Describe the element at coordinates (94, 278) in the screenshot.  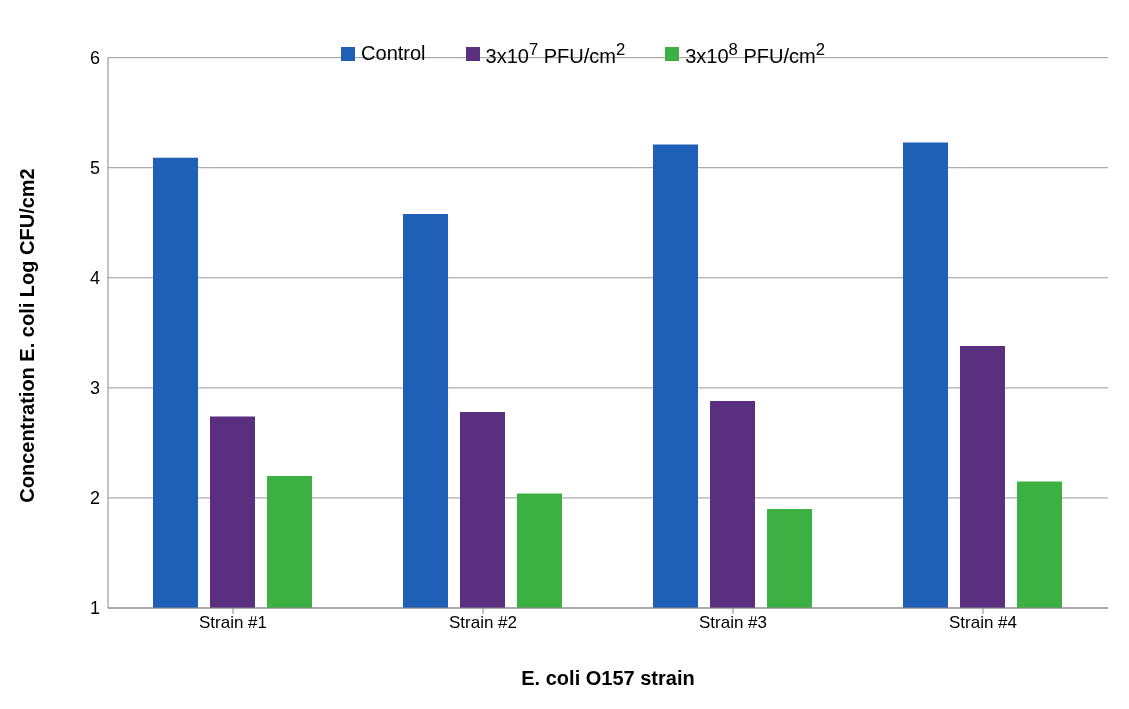
I see `y-tick-label: 4` at that location.